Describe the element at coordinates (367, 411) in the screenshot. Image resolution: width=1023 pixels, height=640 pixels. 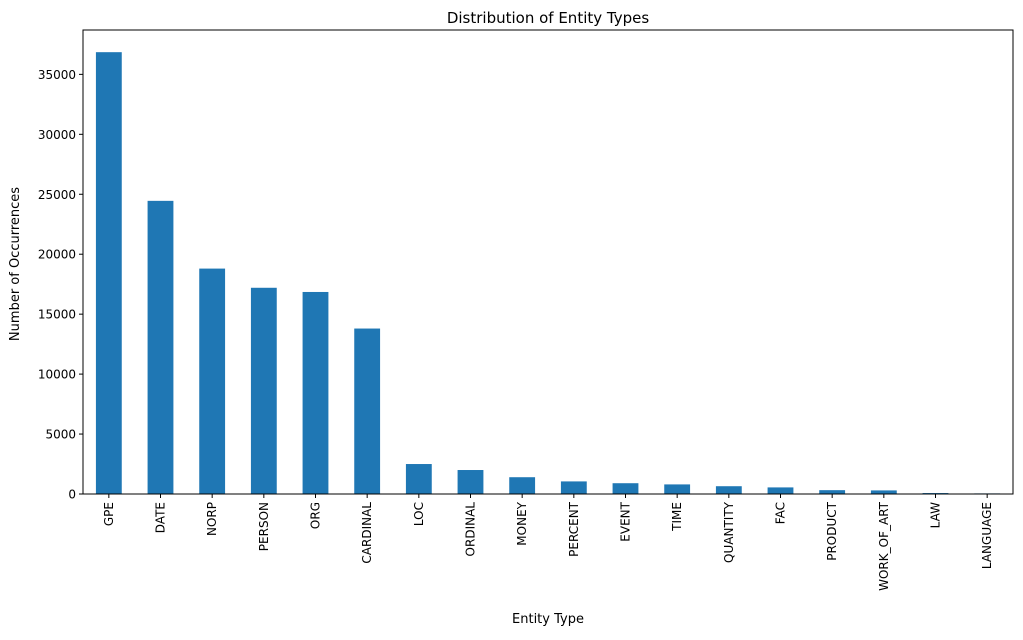
I see `bar-cardinal` at that location.